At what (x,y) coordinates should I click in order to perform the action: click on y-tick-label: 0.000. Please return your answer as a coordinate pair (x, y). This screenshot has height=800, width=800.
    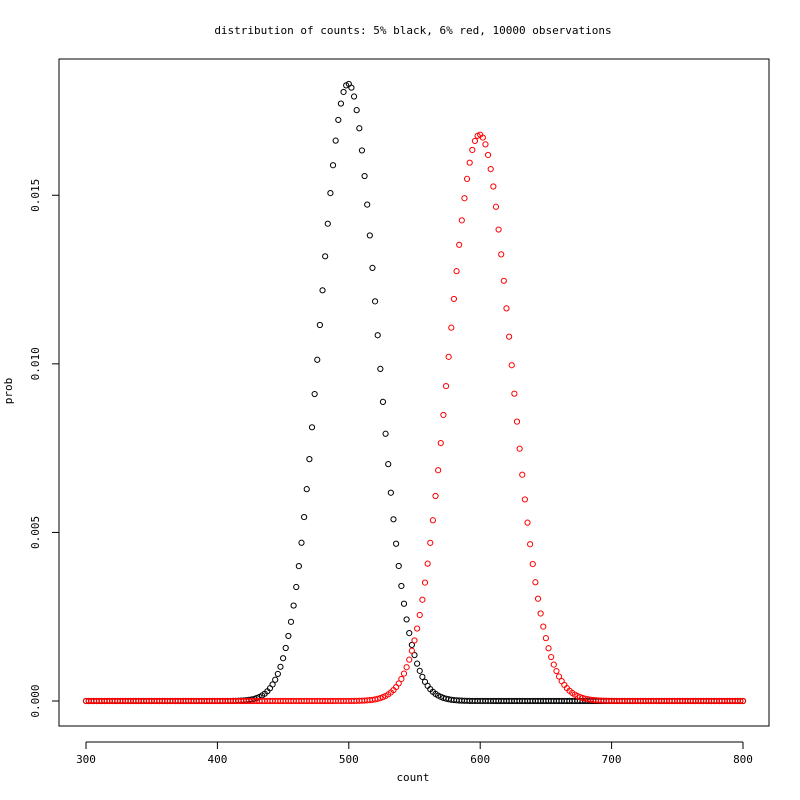
    Looking at the image, I should click on (35, 700).